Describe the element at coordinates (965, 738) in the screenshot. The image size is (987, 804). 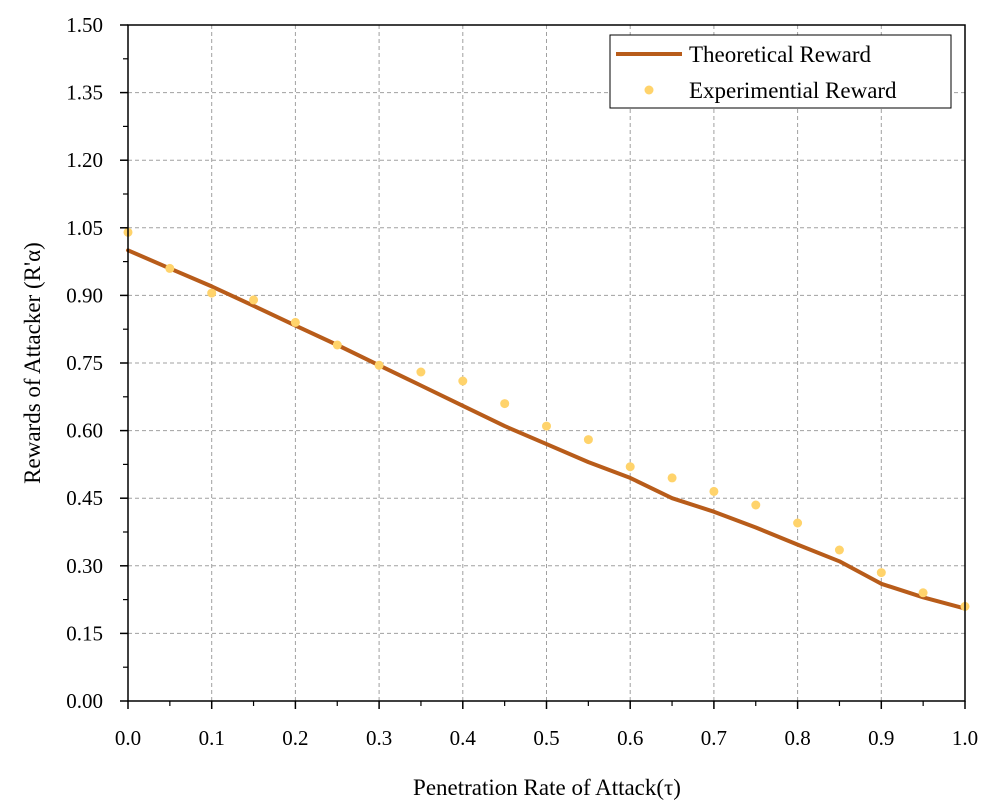
I see `x-tick-label: 1.0` at that location.